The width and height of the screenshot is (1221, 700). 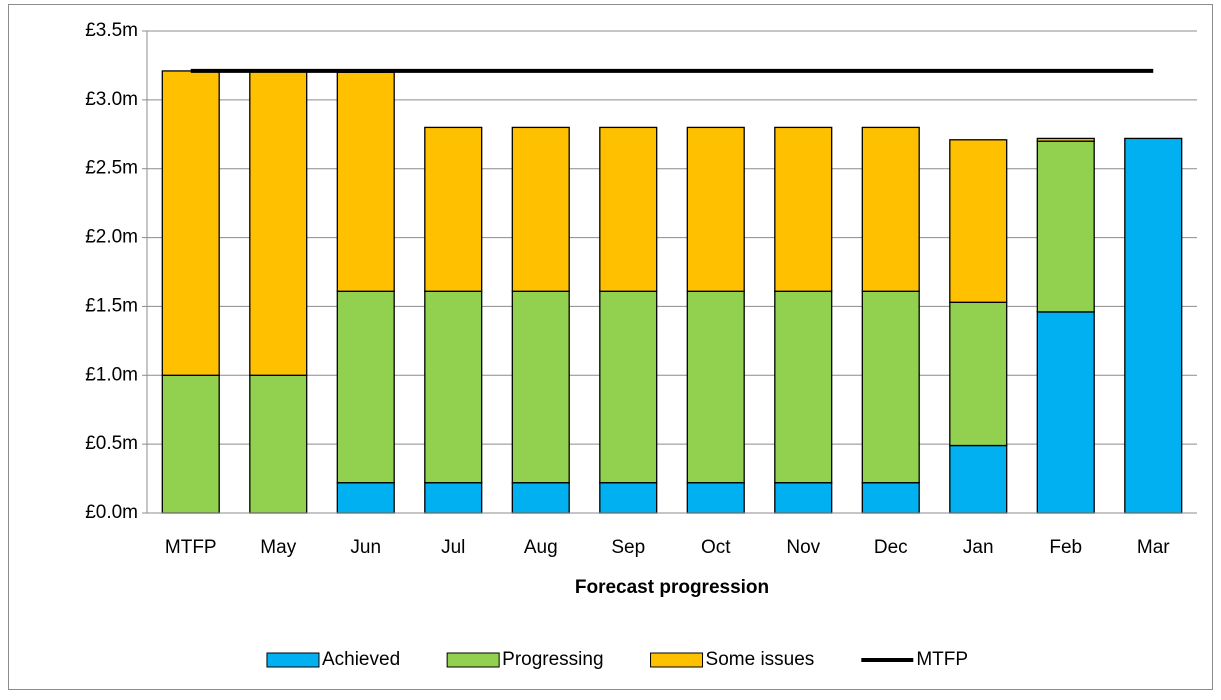 What do you see at coordinates (760, 659) in the screenshot?
I see `legend-label: Some issues` at bounding box center [760, 659].